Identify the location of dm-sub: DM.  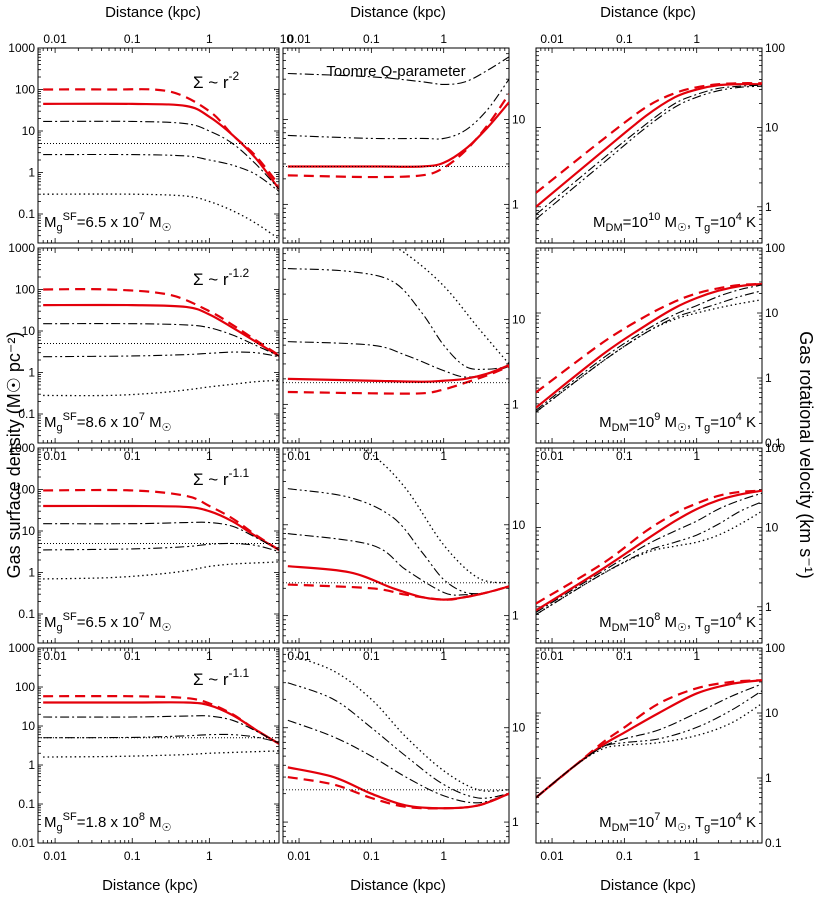
(614, 228).